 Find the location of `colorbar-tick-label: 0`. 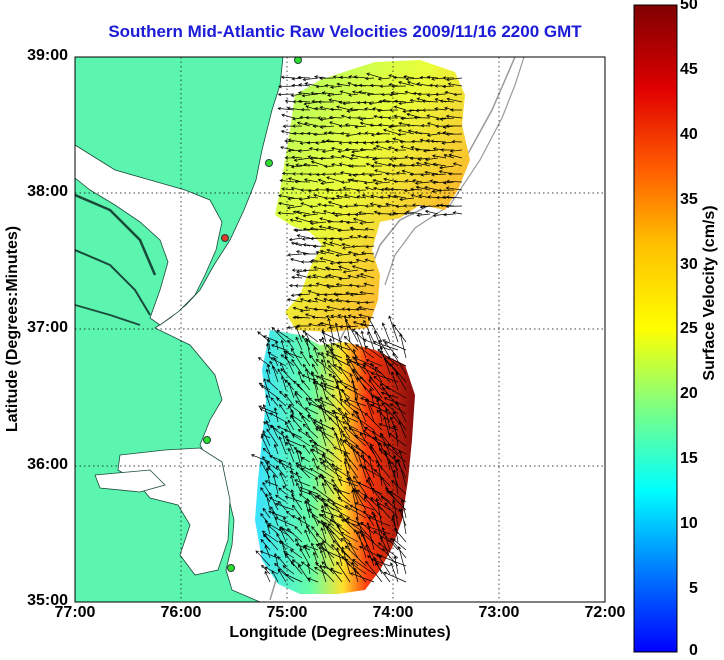

colorbar-tick-label: 0 is located at coordinates (693, 650).